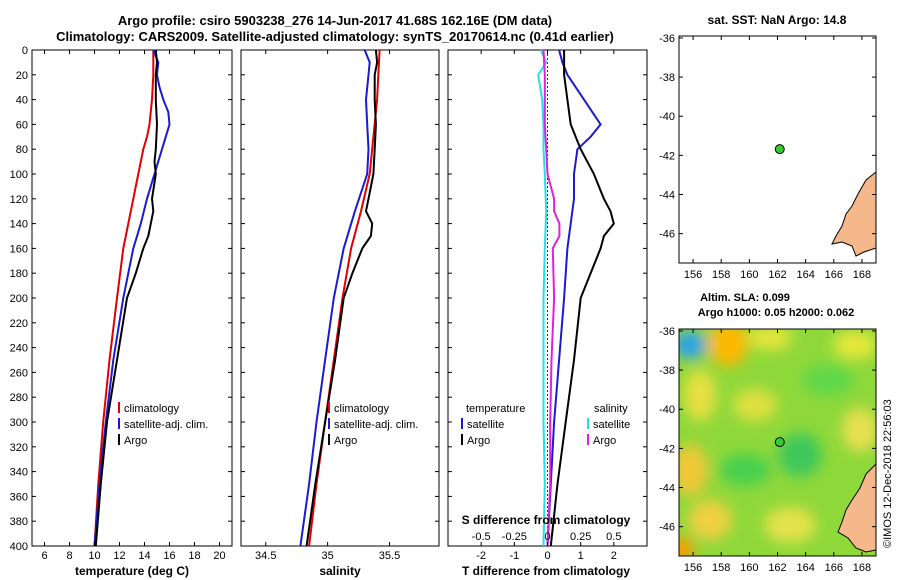 The height and width of the screenshot is (580, 900). I want to click on sst-map-land, so click(853, 214).